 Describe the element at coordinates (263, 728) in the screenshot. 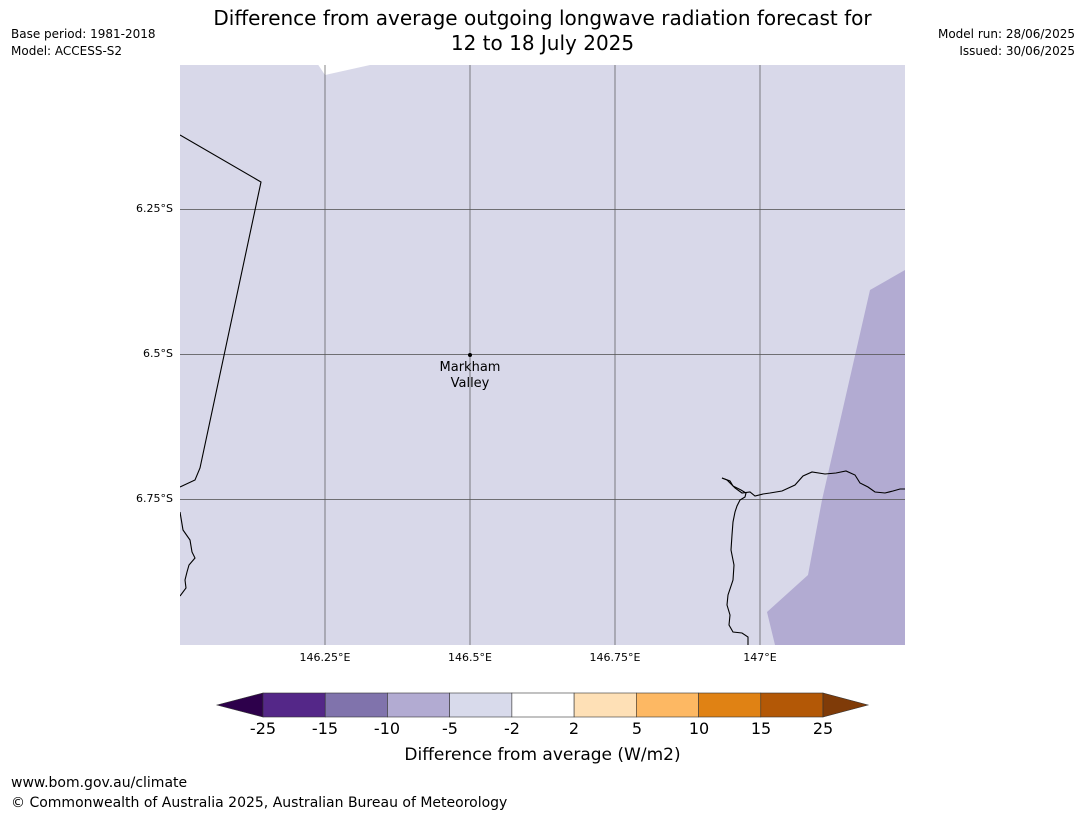

I see `colorbar-tick-label: -25` at that location.